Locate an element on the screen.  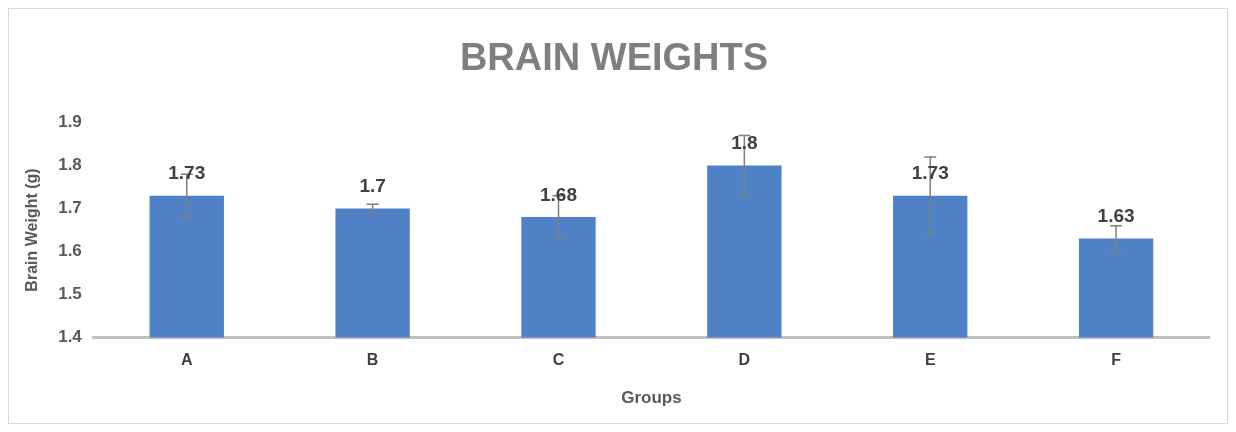
data-label: 1.68 is located at coordinates (558, 194).